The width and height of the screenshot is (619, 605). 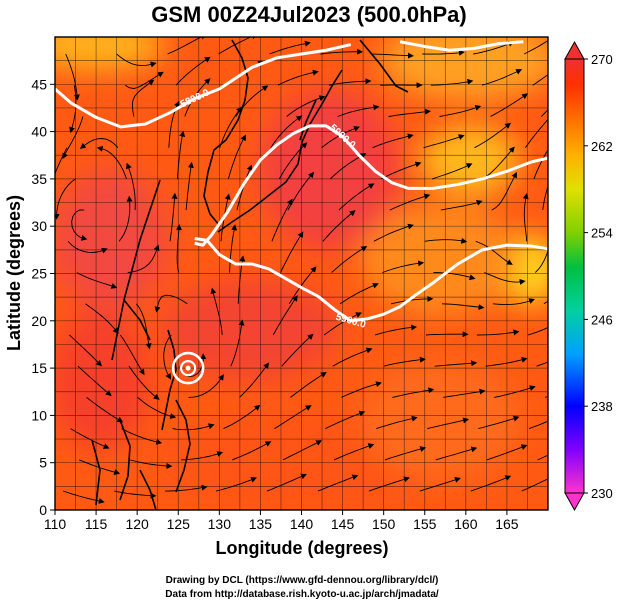 I want to click on colorbar-tick-label: 262, so click(x=602, y=146).